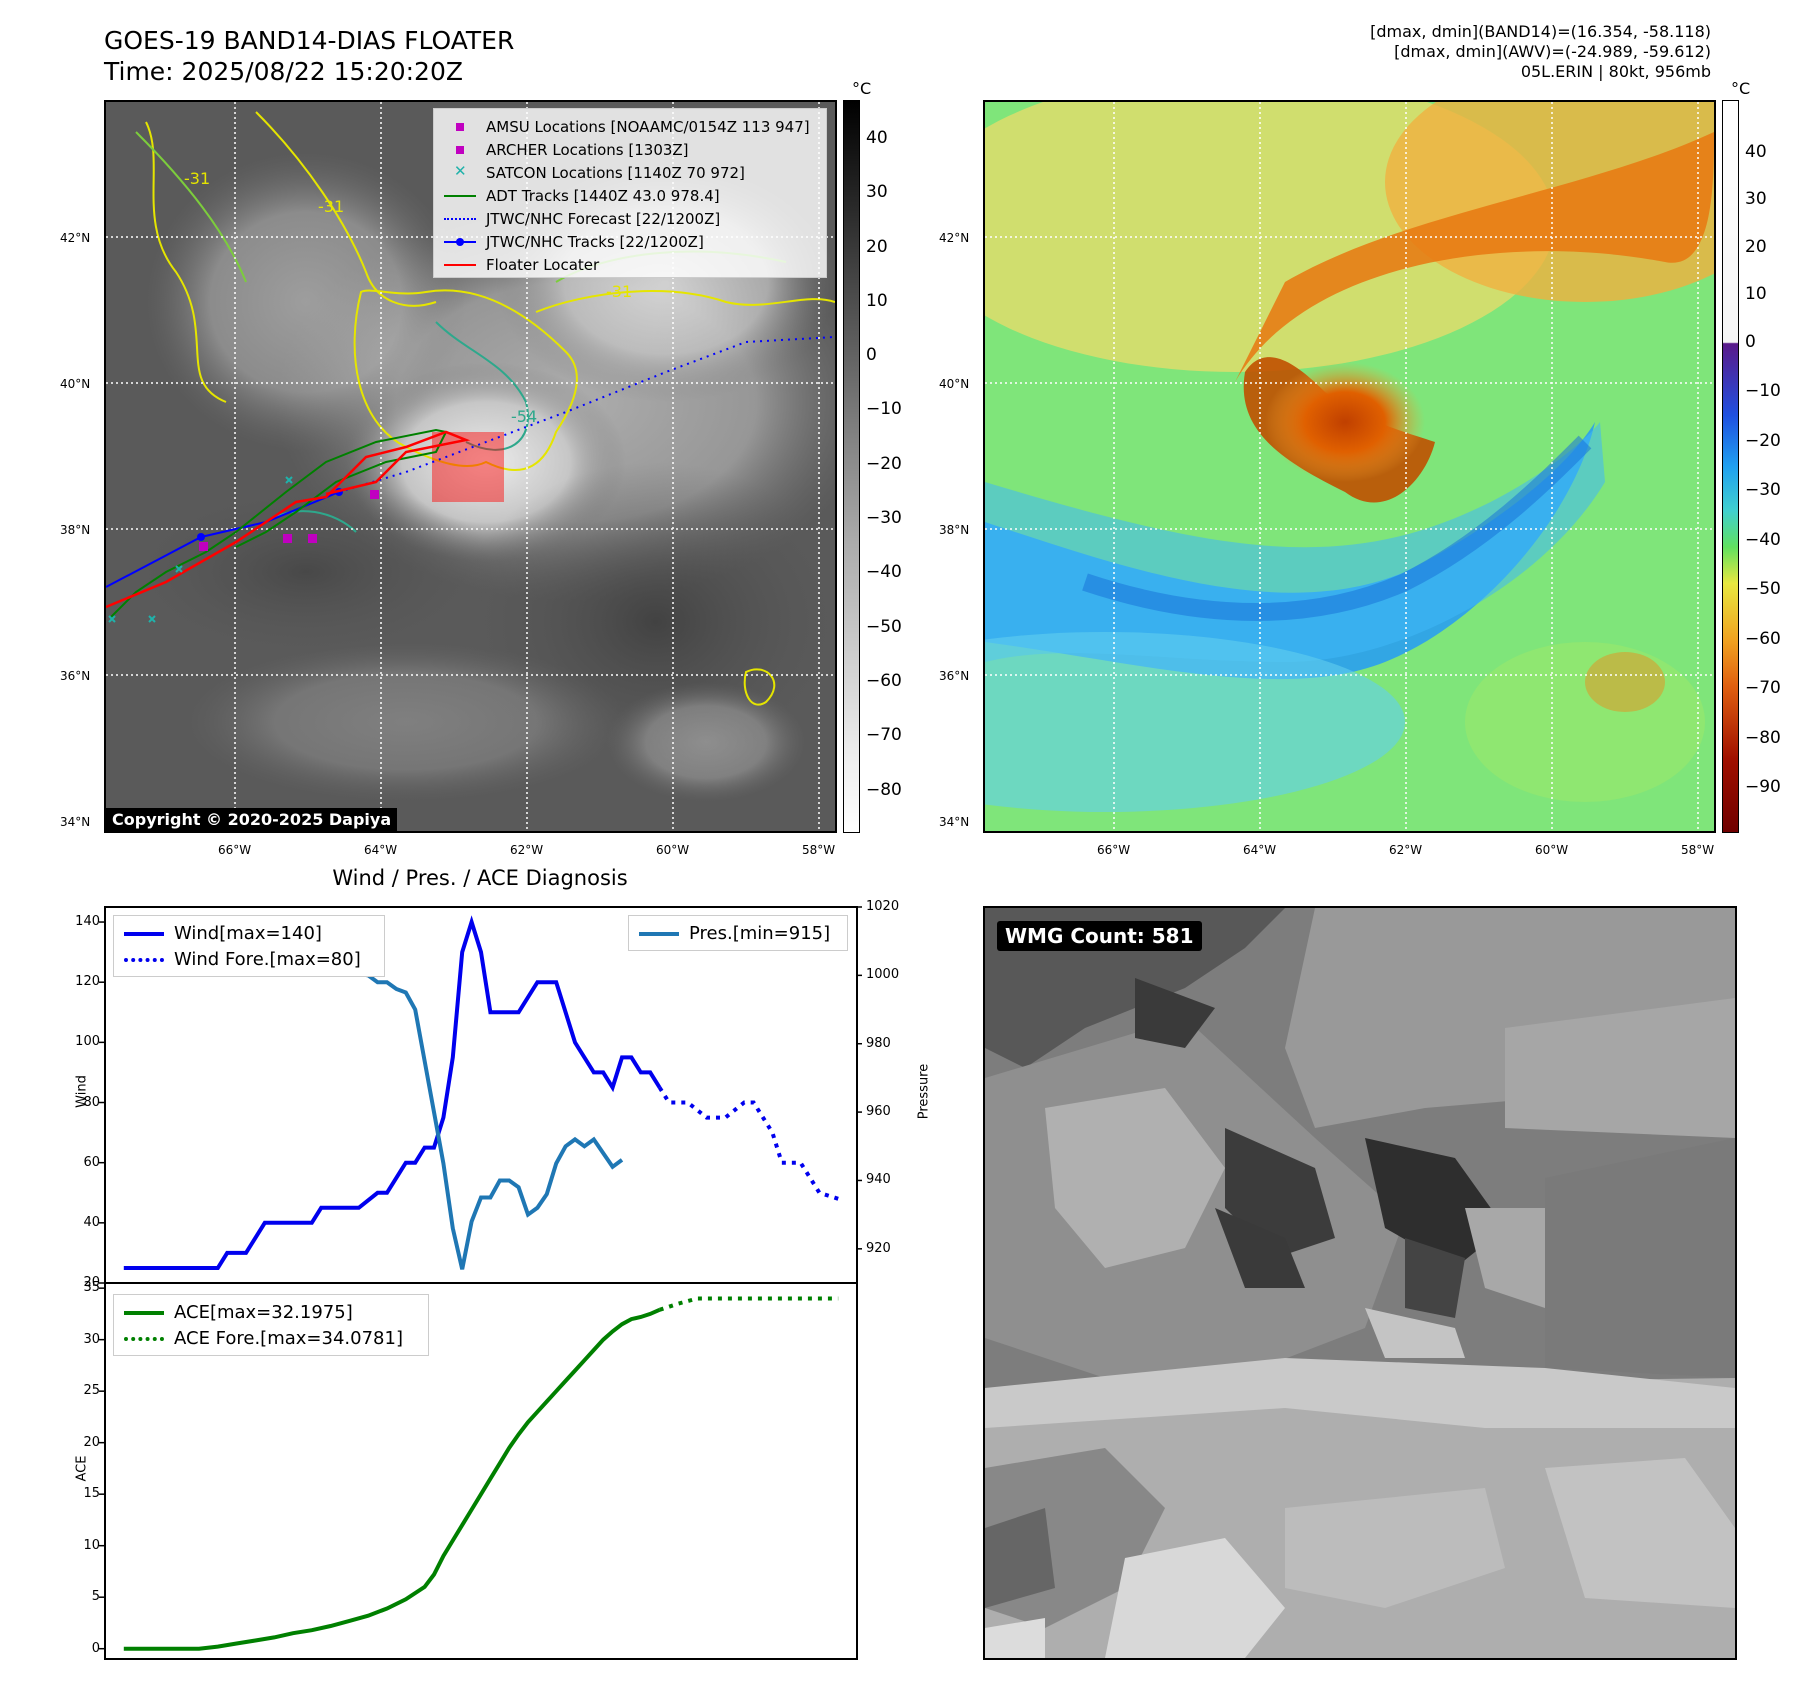  I want to click on ace-legend: ACE[max=32.1975] ACE Fore.[max=34.0781], so click(271, 1325).